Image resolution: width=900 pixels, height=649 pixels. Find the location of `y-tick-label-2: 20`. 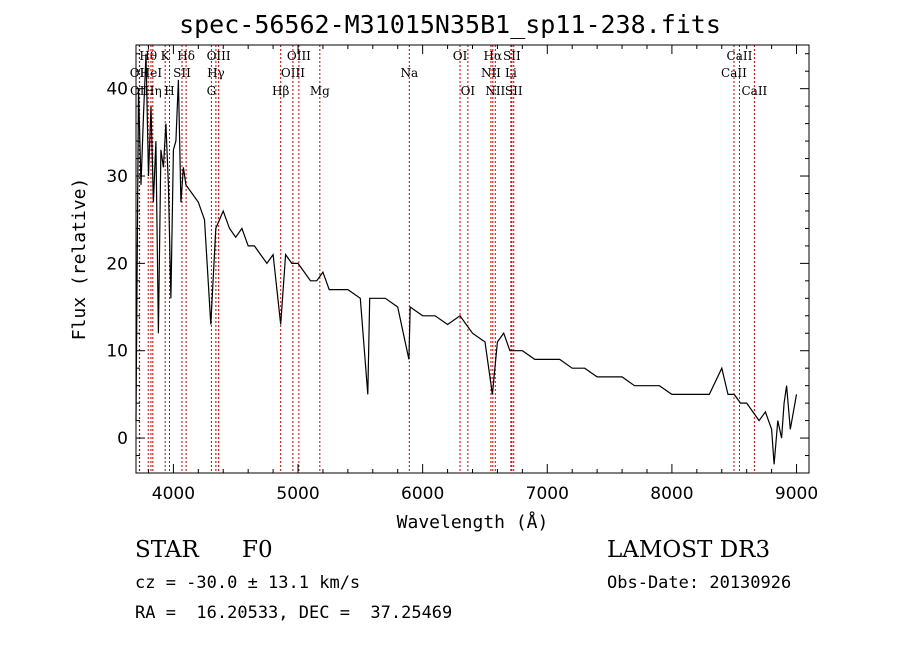

y-tick-label-2: 20 is located at coordinates (117, 264).